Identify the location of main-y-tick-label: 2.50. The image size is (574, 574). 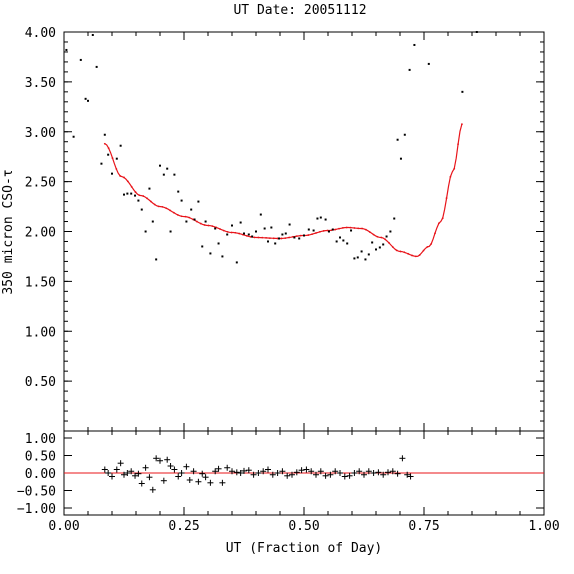
(40, 183).